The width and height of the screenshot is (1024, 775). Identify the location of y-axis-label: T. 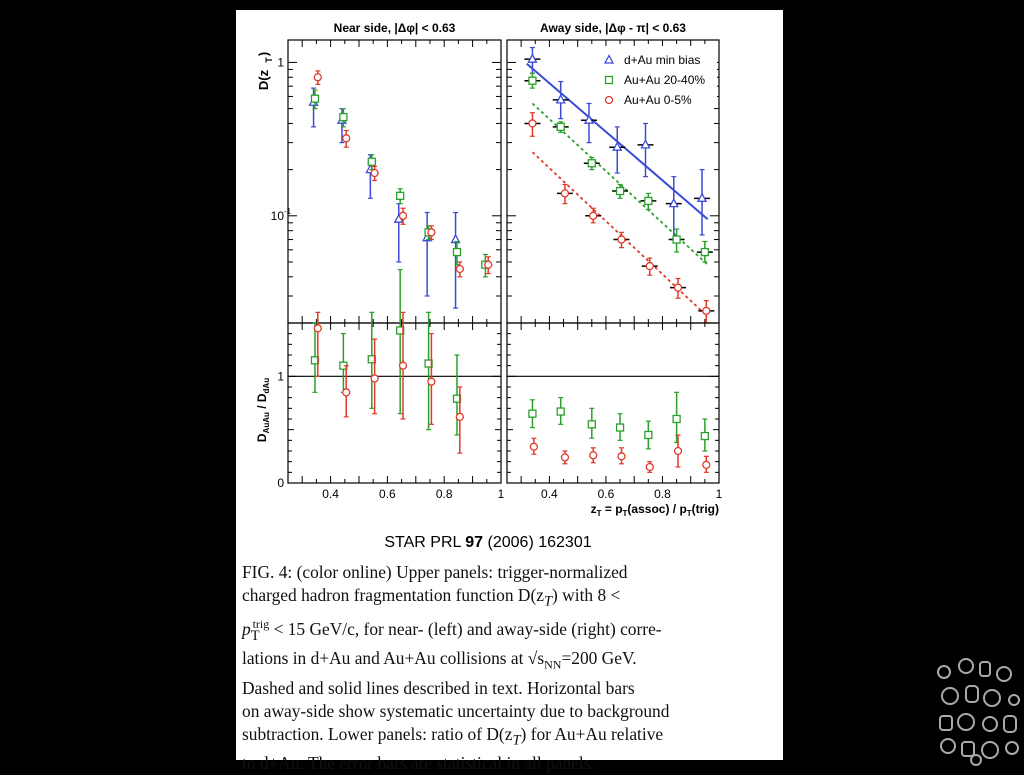
(269, 60).